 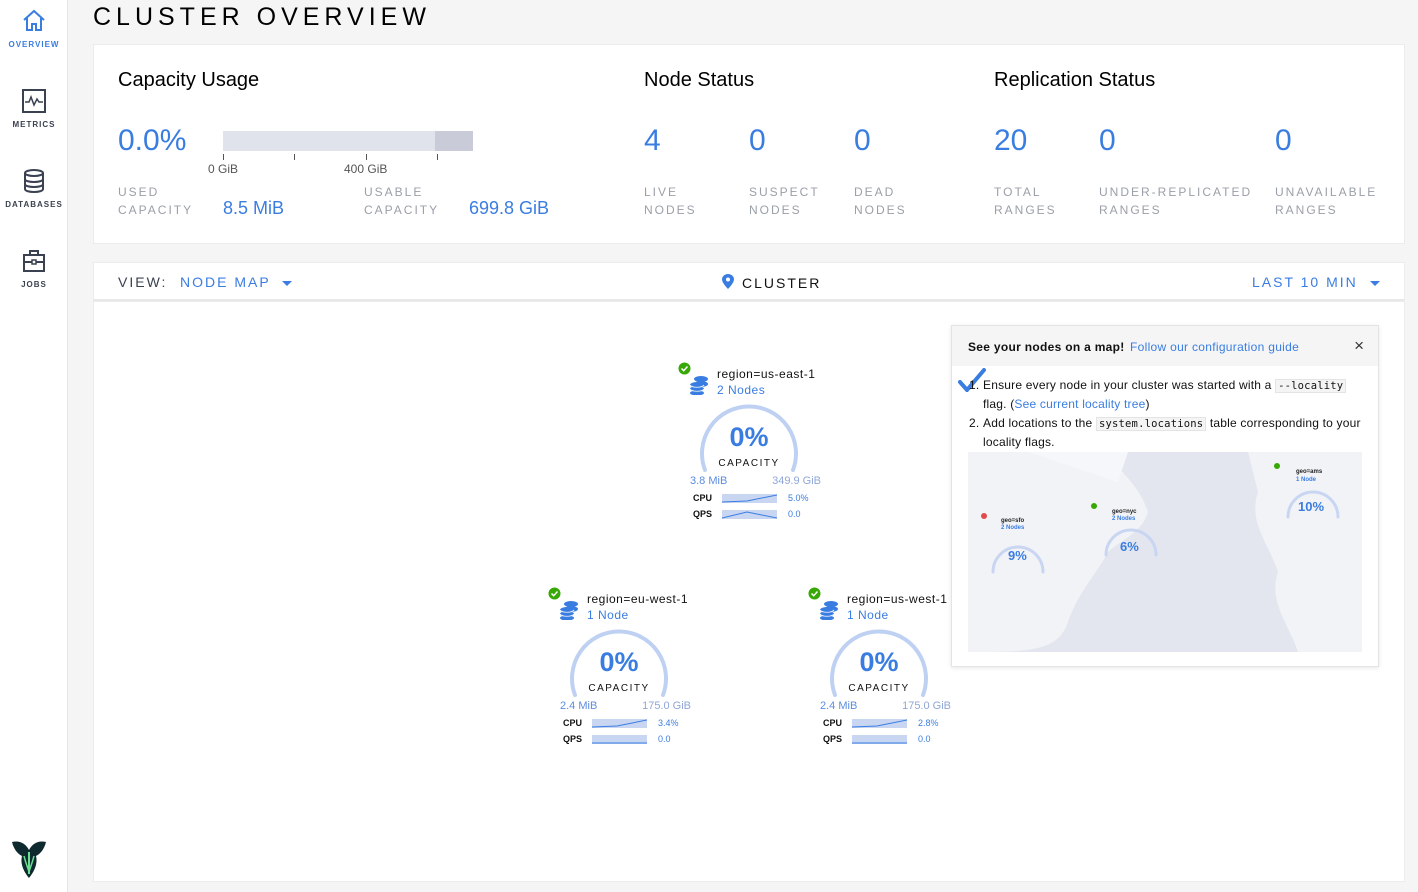 I want to click on view-dropdown: NODE MAP, so click(x=236, y=282).